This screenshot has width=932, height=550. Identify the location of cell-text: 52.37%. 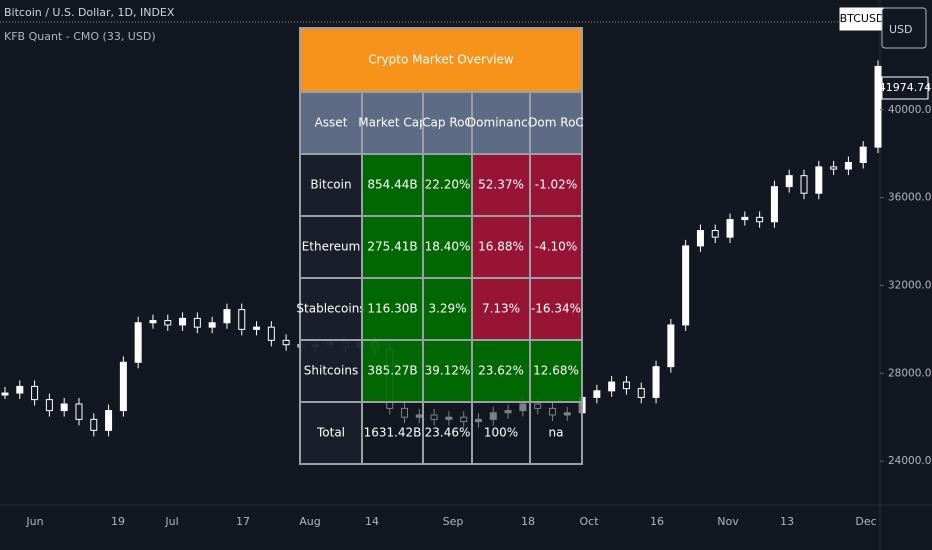
(501, 185).